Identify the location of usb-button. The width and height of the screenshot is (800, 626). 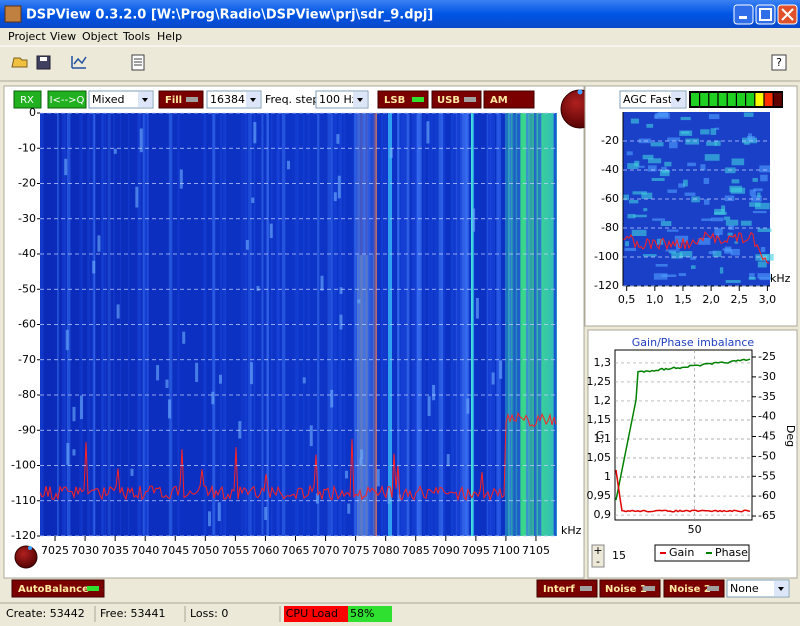
(456, 99).